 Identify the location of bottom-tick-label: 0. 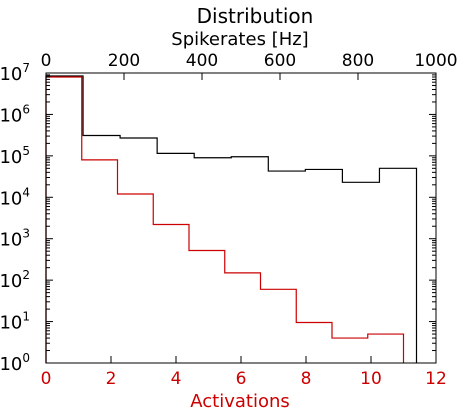
(46, 379).